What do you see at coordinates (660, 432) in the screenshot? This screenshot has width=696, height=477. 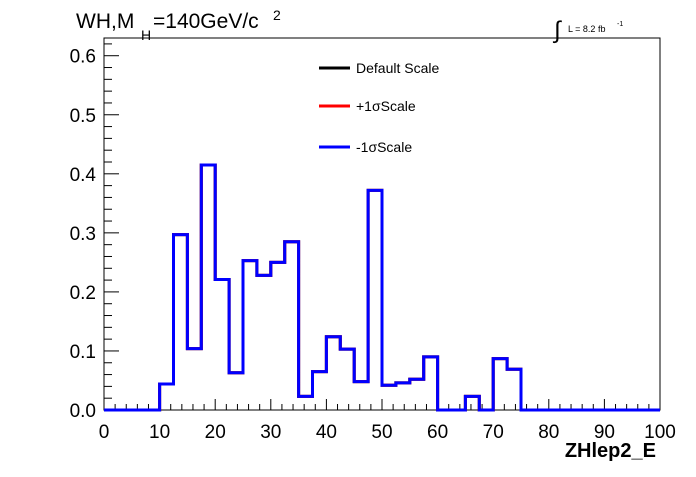 I see `x-tick-label: 100` at bounding box center [660, 432].